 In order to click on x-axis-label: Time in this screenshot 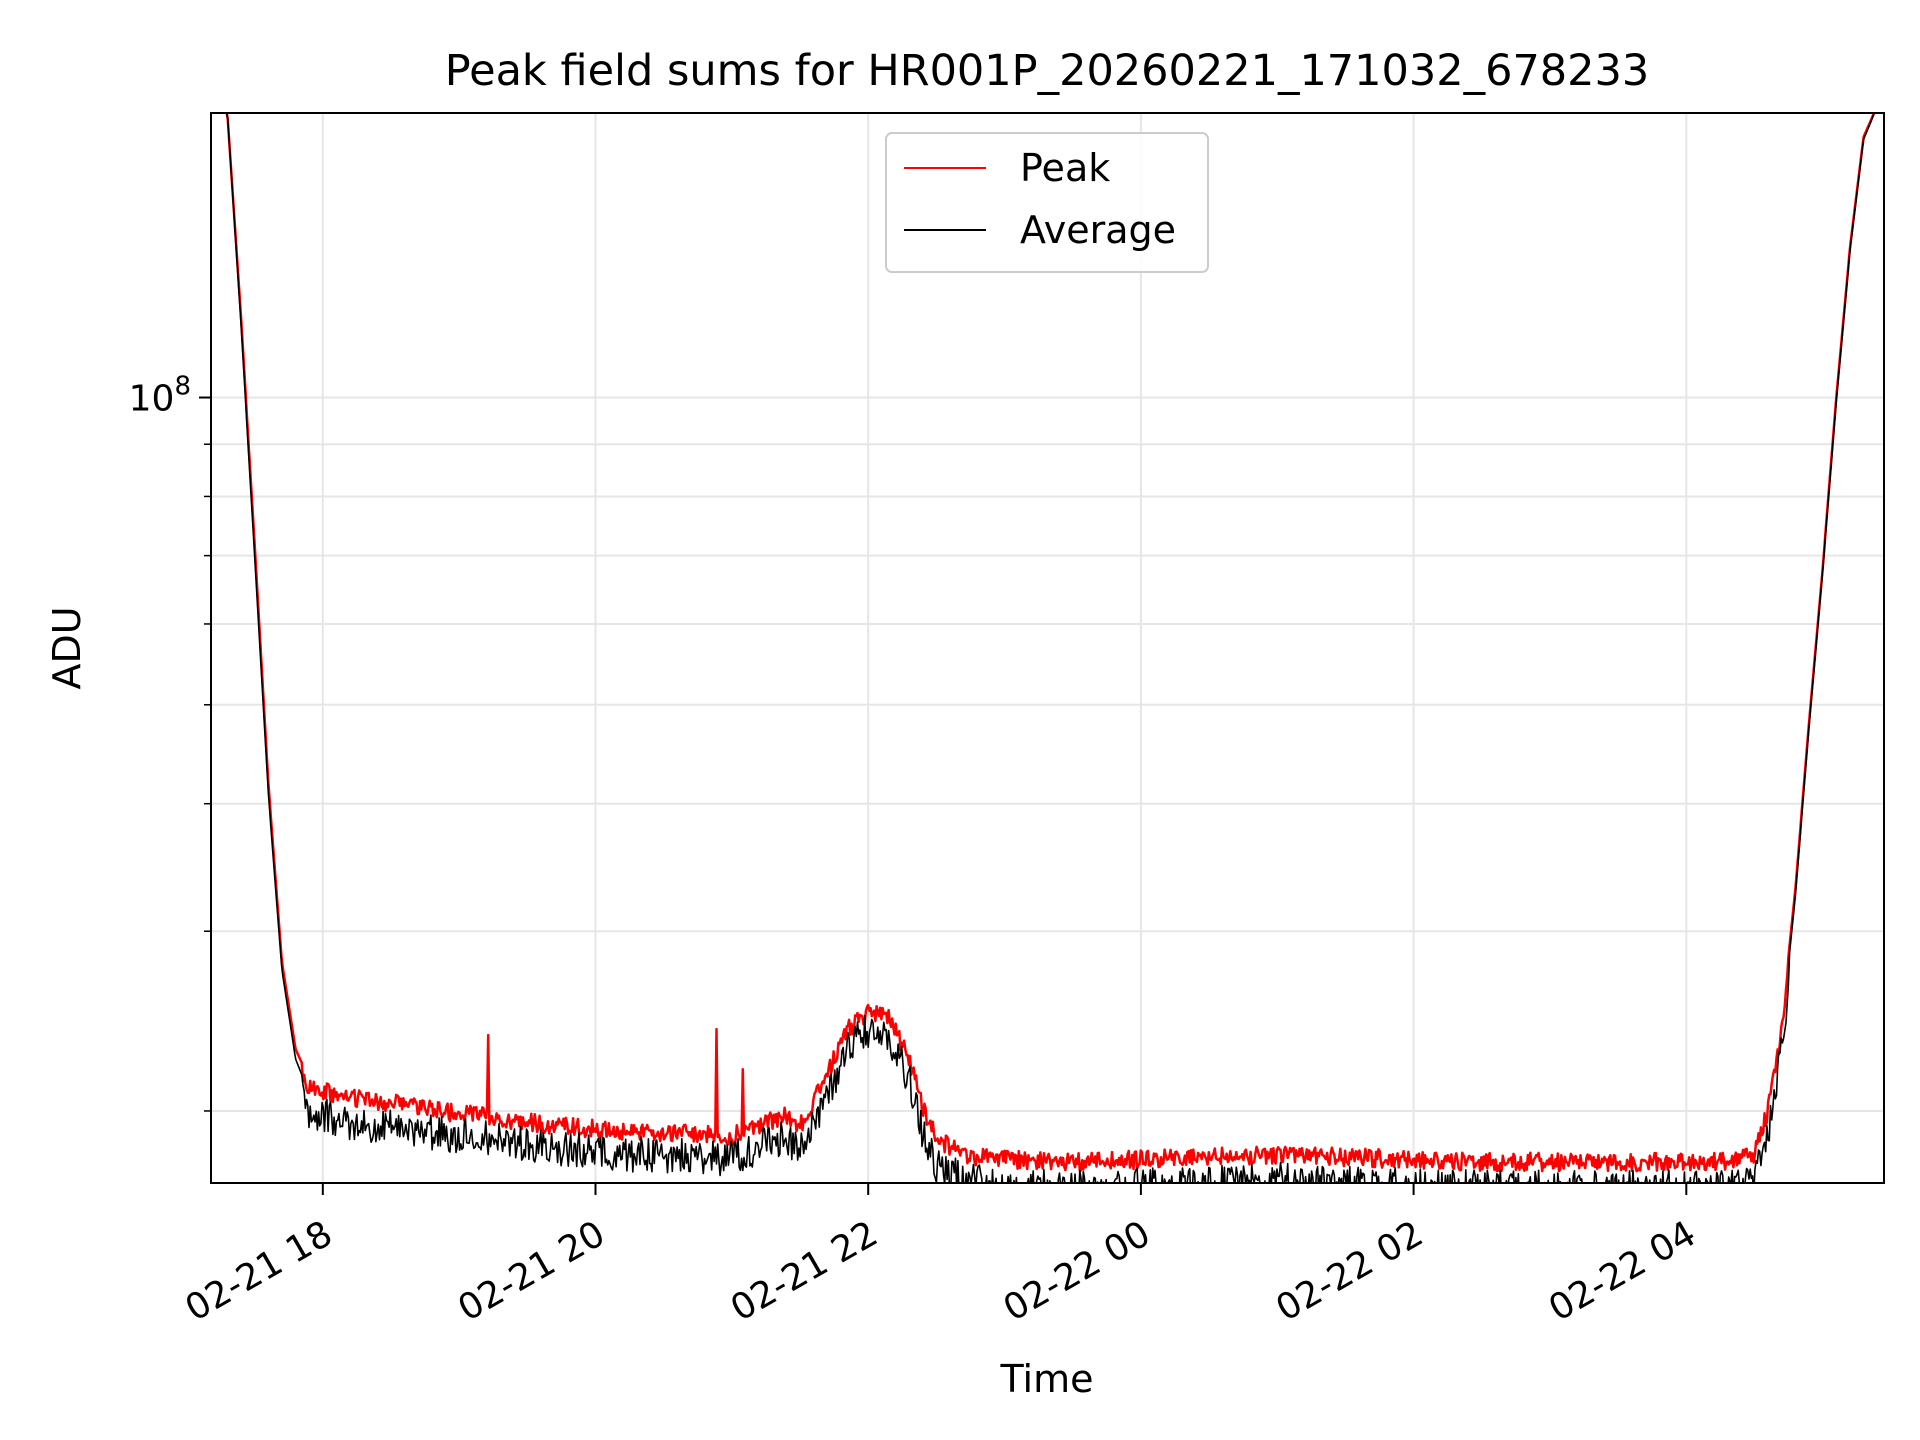, I will do `click(1047, 1379)`.